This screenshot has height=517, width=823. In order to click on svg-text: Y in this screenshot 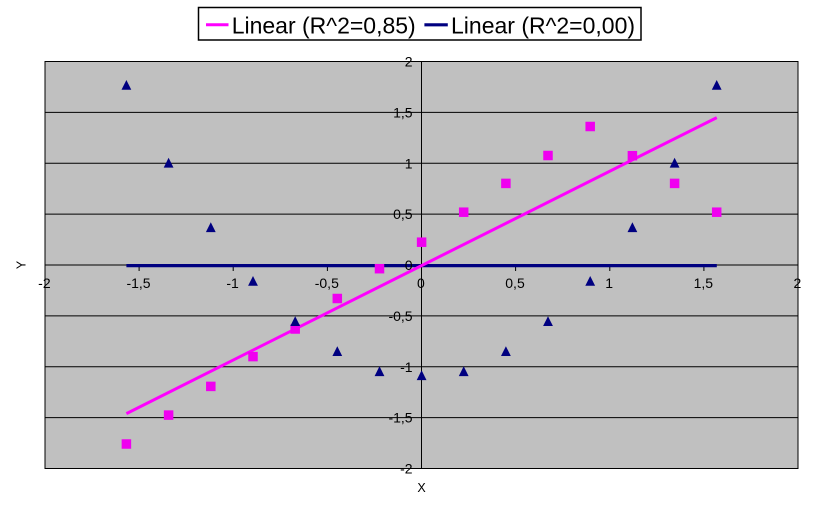, I will do `click(22, 264)`.